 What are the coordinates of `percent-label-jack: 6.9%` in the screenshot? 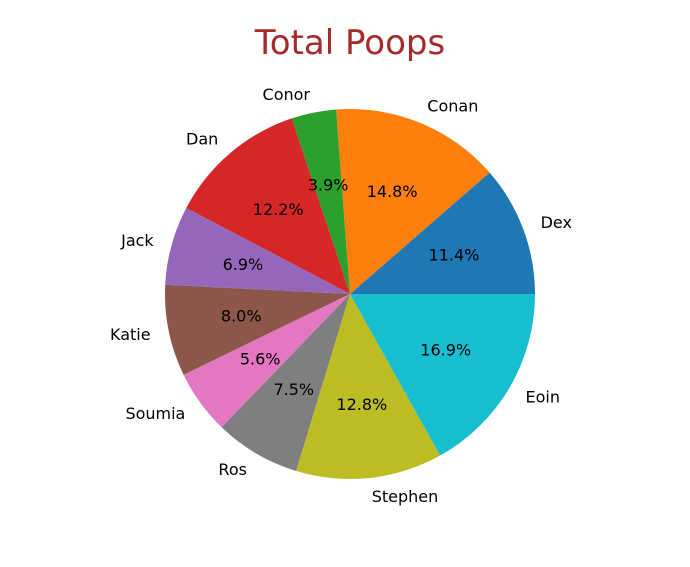 It's located at (243, 264).